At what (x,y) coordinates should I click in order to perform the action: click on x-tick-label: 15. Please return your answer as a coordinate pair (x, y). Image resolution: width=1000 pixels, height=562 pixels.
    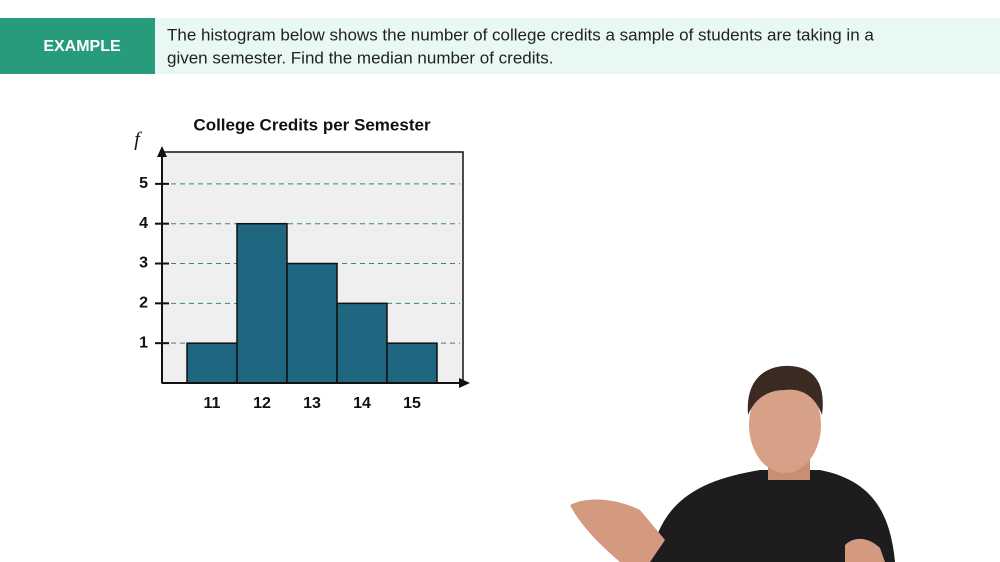
    Looking at the image, I should click on (412, 403).